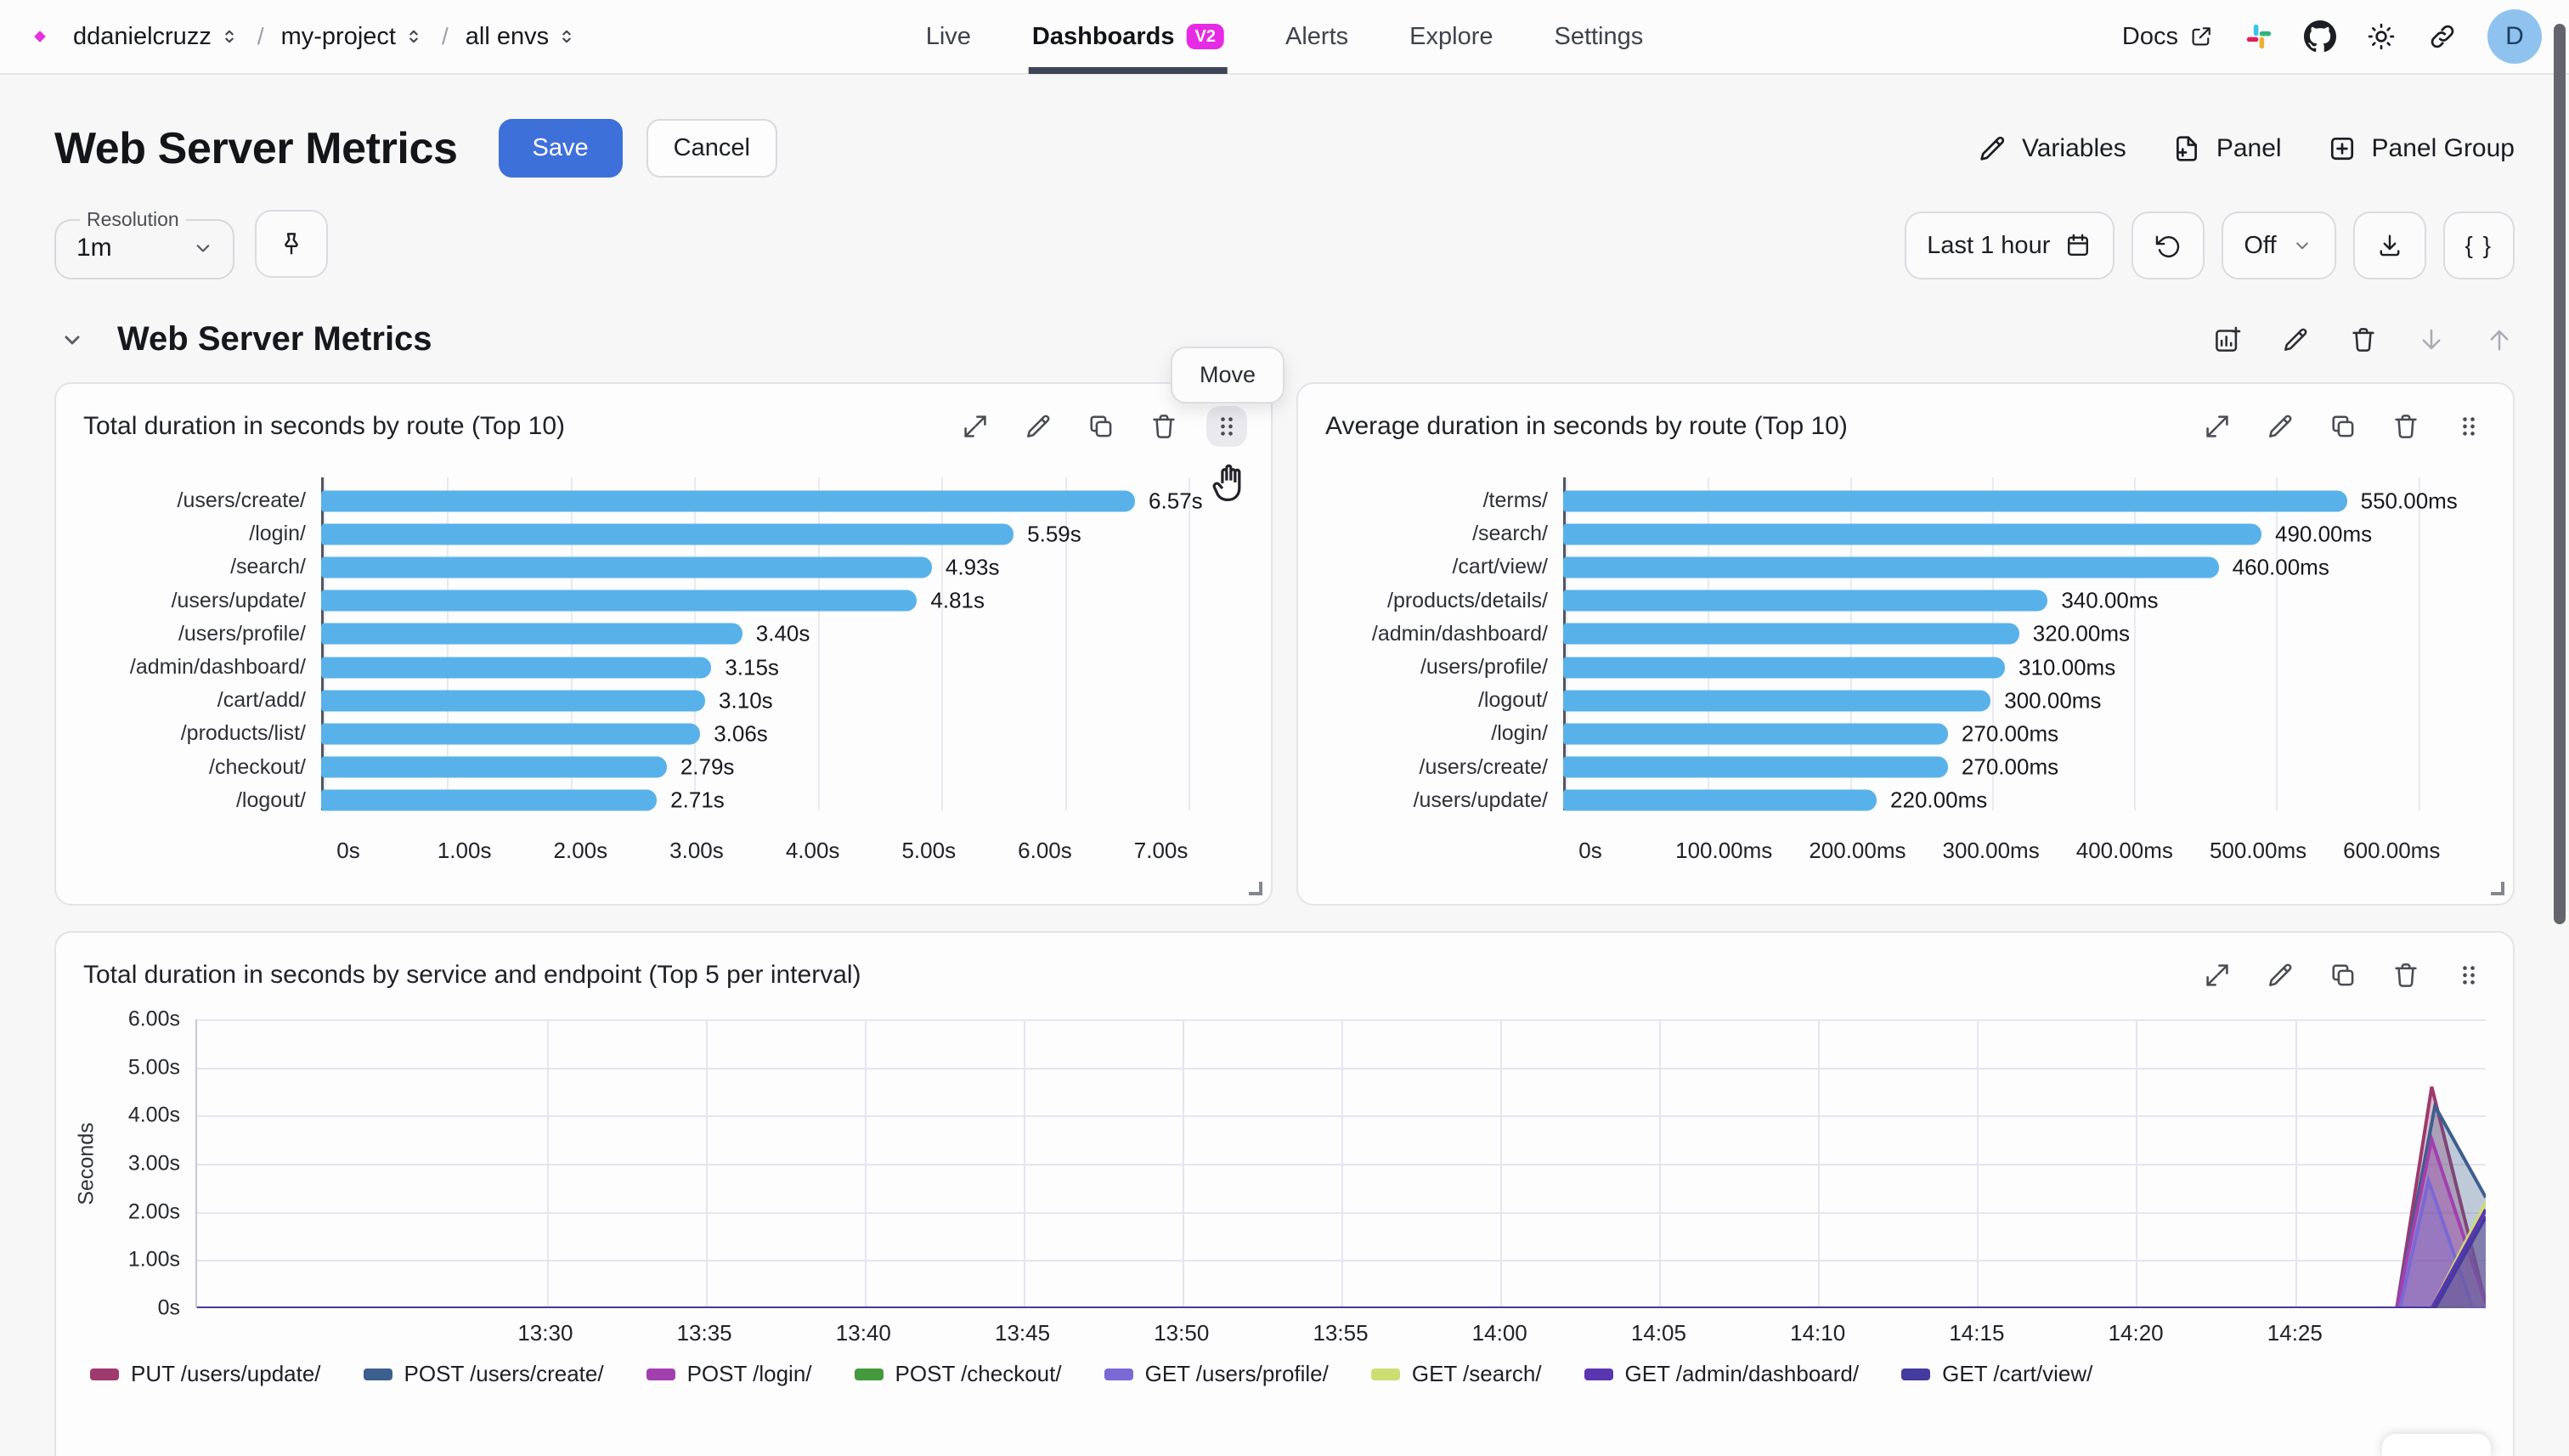 The image size is (2569, 1456). What do you see at coordinates (2437, 1445) in the screenshot?
I see `horizontal-scrollbar-corner` at bounding box center [2437, 1445].